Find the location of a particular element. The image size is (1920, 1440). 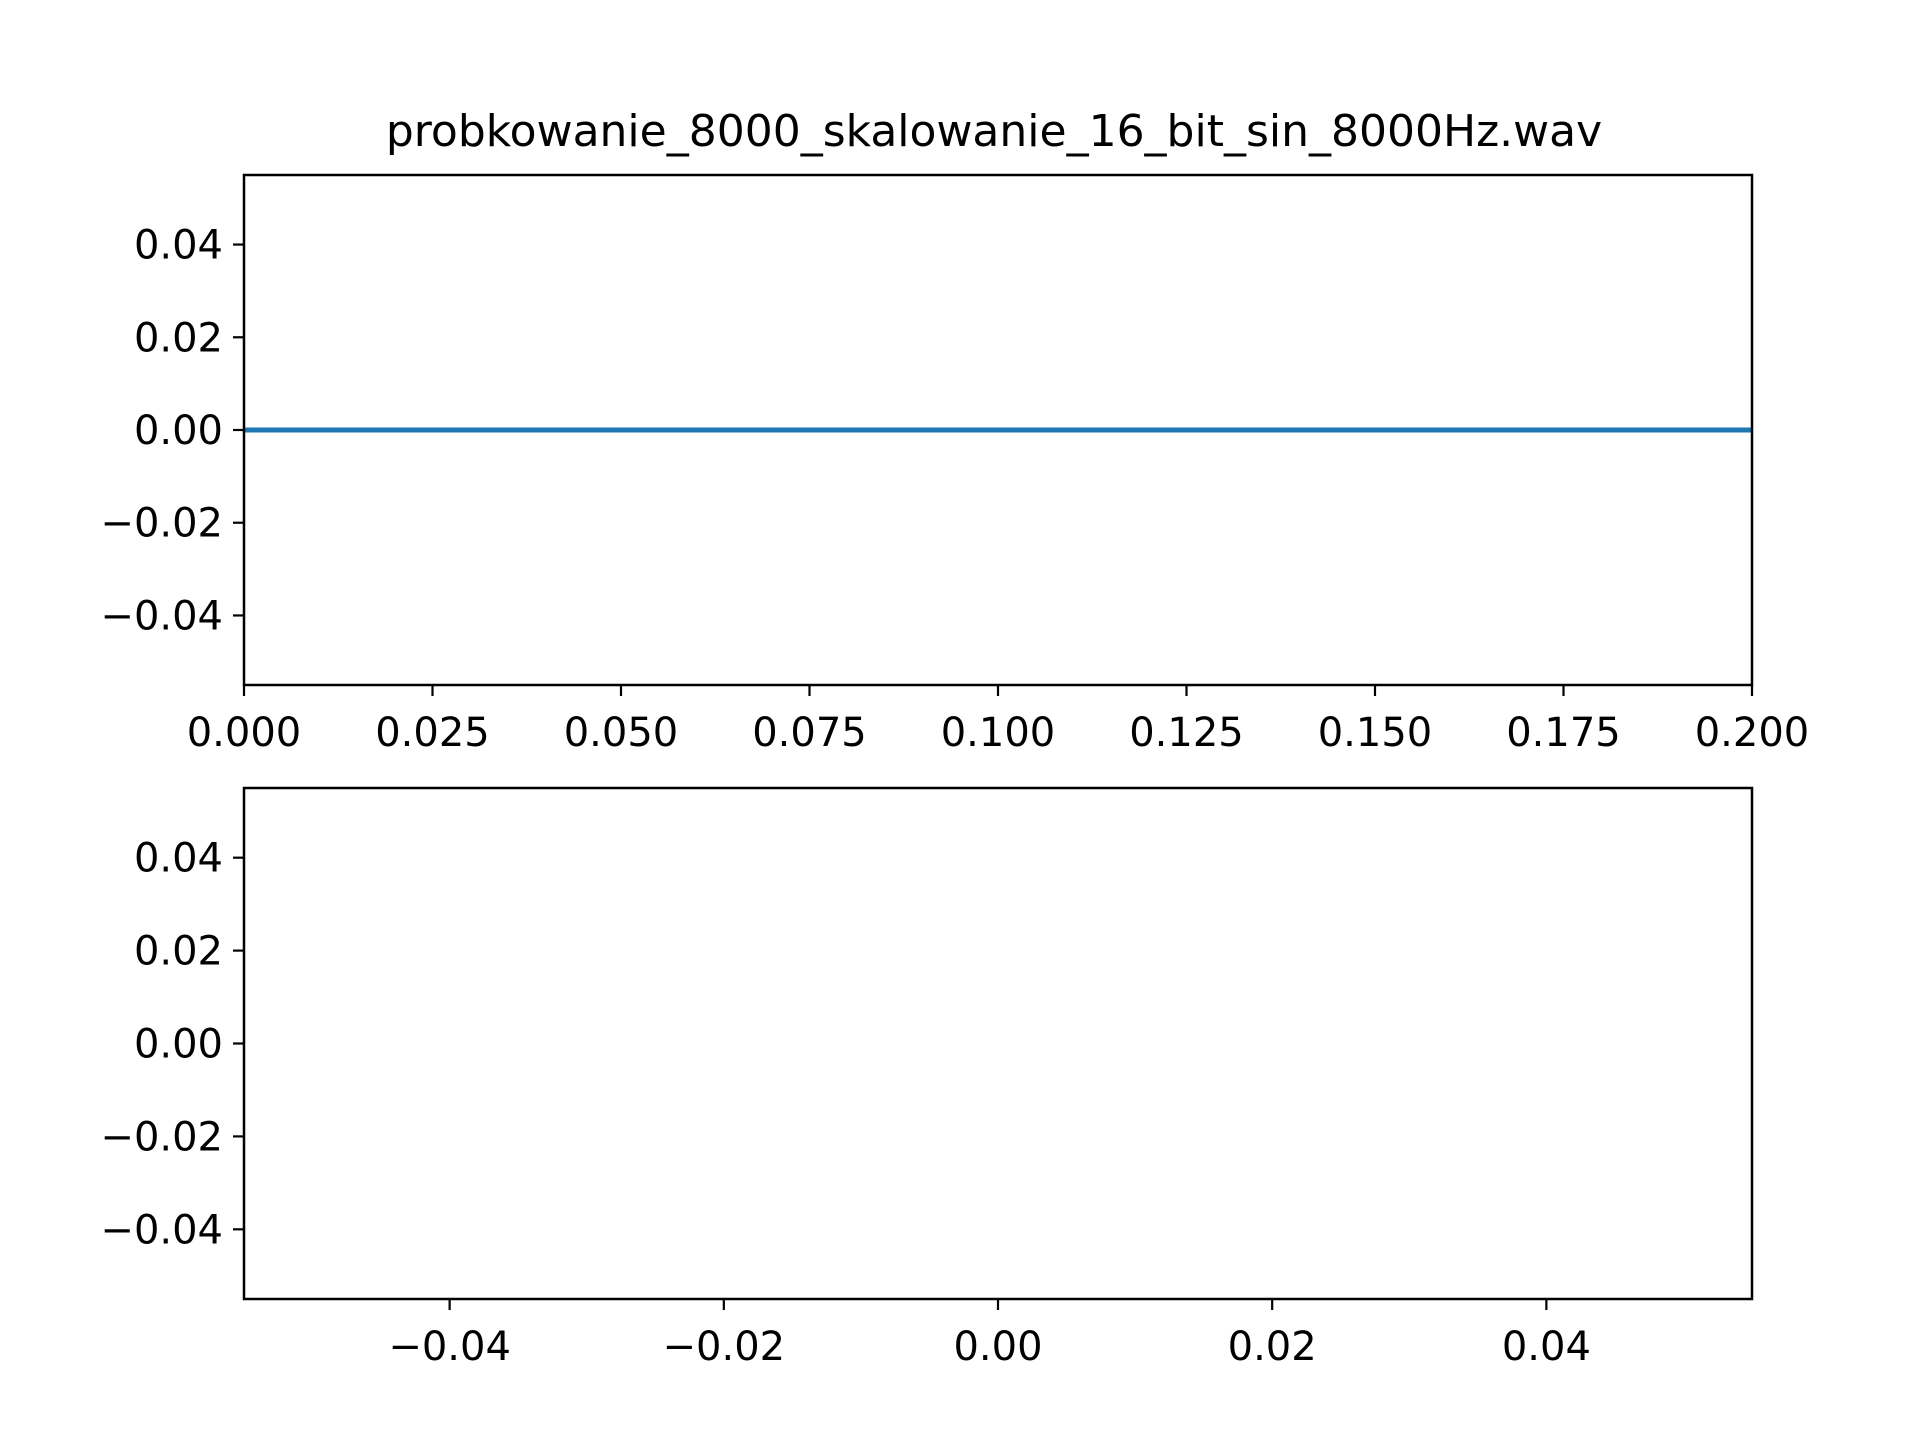

top-plot-y-tick-label: −0.04 is located at coordinates (161, 616).